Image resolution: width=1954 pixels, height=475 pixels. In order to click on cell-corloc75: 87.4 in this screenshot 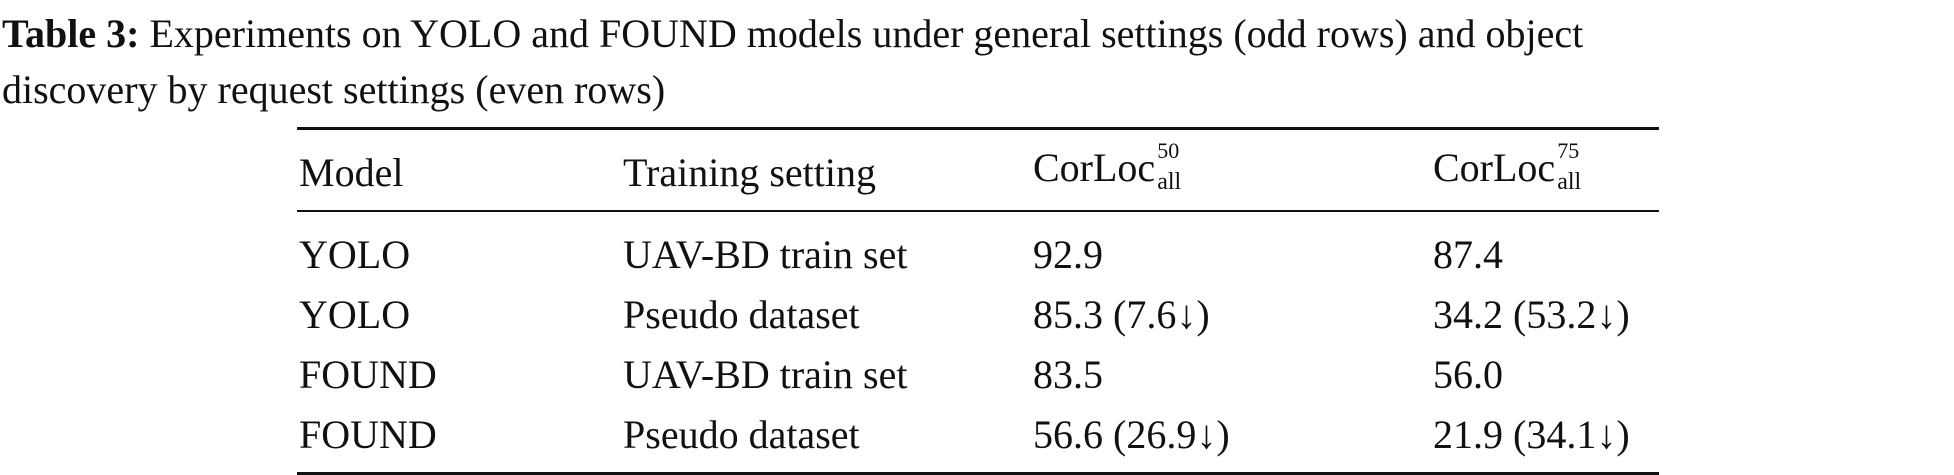, I will do `click(1468, 254)`.